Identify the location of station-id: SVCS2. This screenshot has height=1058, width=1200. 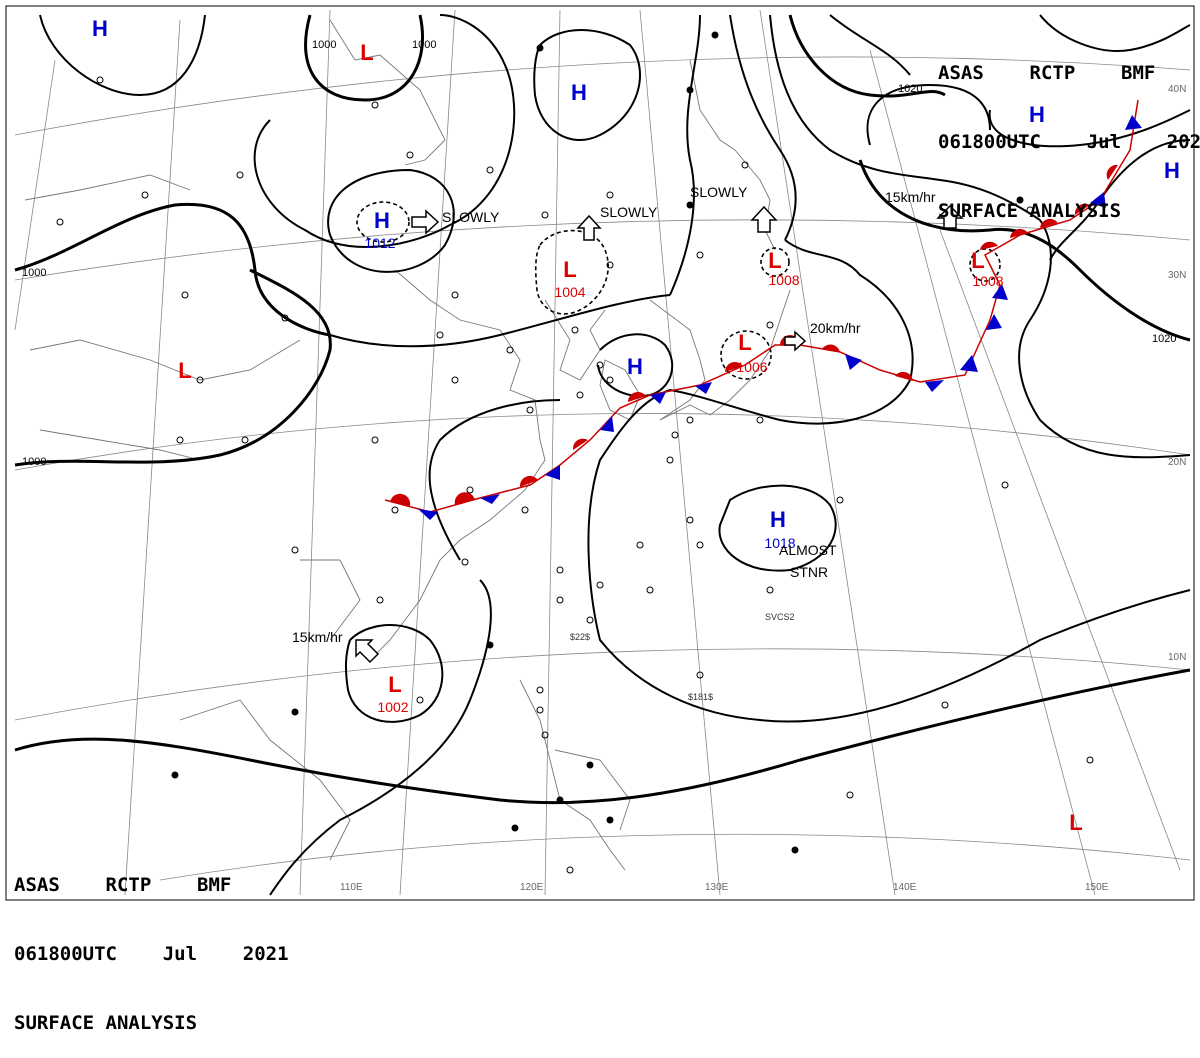
(780, 617).